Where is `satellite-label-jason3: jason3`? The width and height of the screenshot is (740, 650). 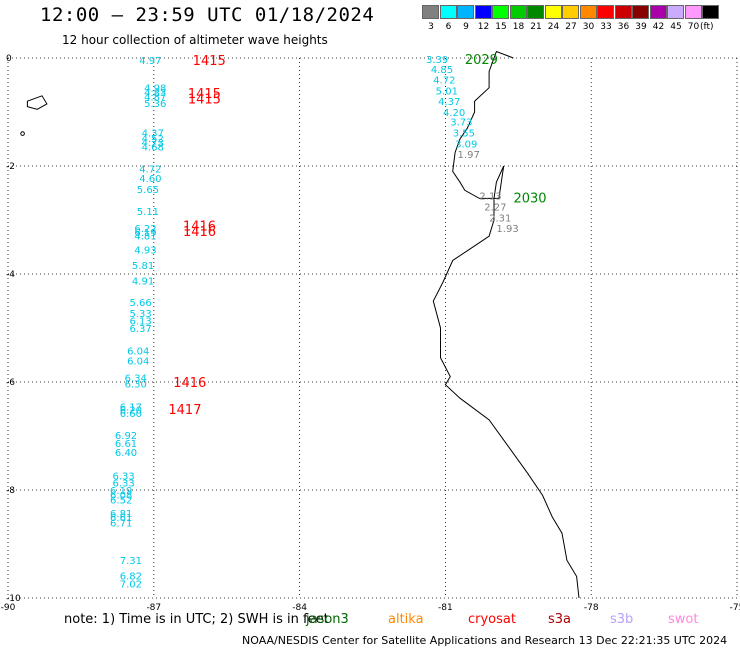
satellite-label-jason3: jason3 is located at coordinates (327, 619).